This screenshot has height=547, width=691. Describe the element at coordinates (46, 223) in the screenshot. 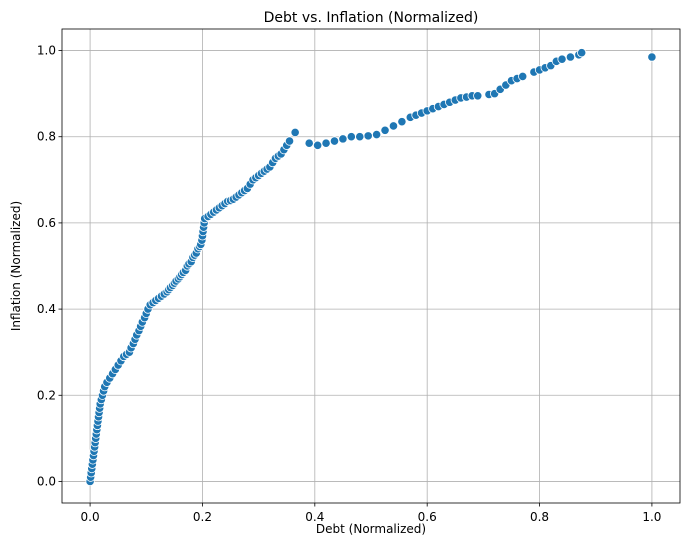

I see `y-tick-label: 0.6` at that location.